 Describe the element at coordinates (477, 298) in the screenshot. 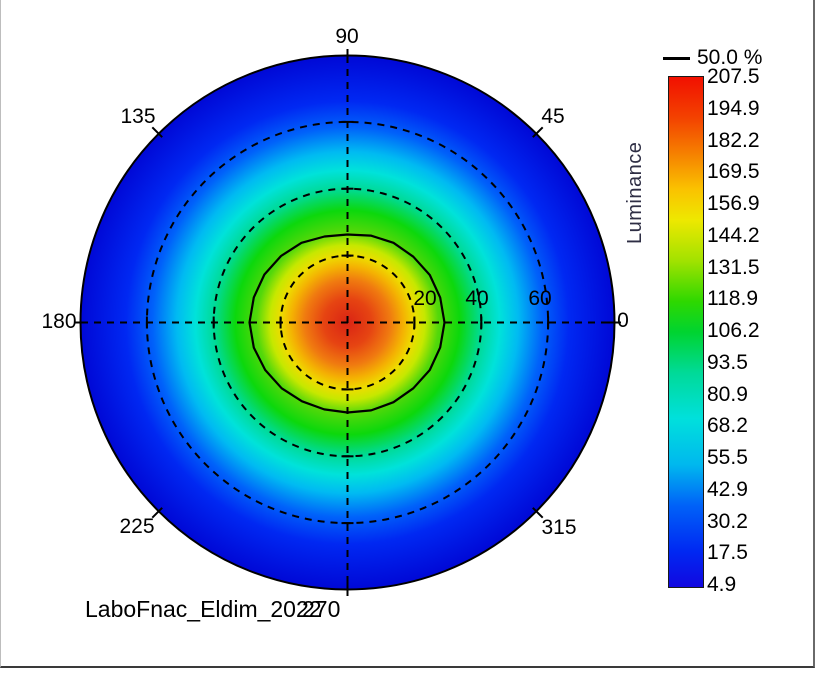

I see `radial-label-40: 40` at that location.